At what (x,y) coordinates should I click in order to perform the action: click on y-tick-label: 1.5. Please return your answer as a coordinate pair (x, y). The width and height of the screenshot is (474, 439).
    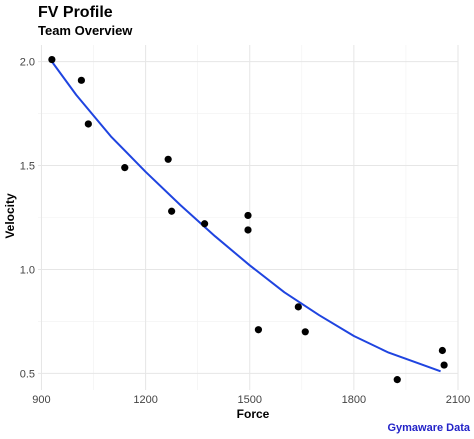
    Looking at the image, I should click on (27, 167).